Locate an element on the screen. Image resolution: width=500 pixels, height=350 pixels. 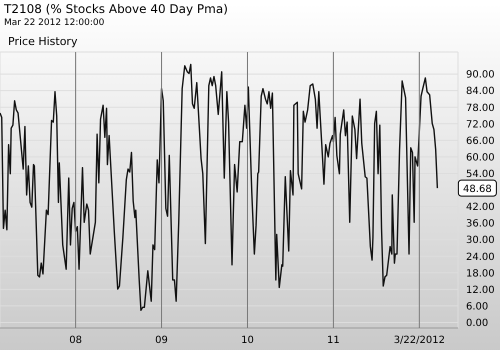
y-tick-label: 6.00 is located at coordinates (477, 306).